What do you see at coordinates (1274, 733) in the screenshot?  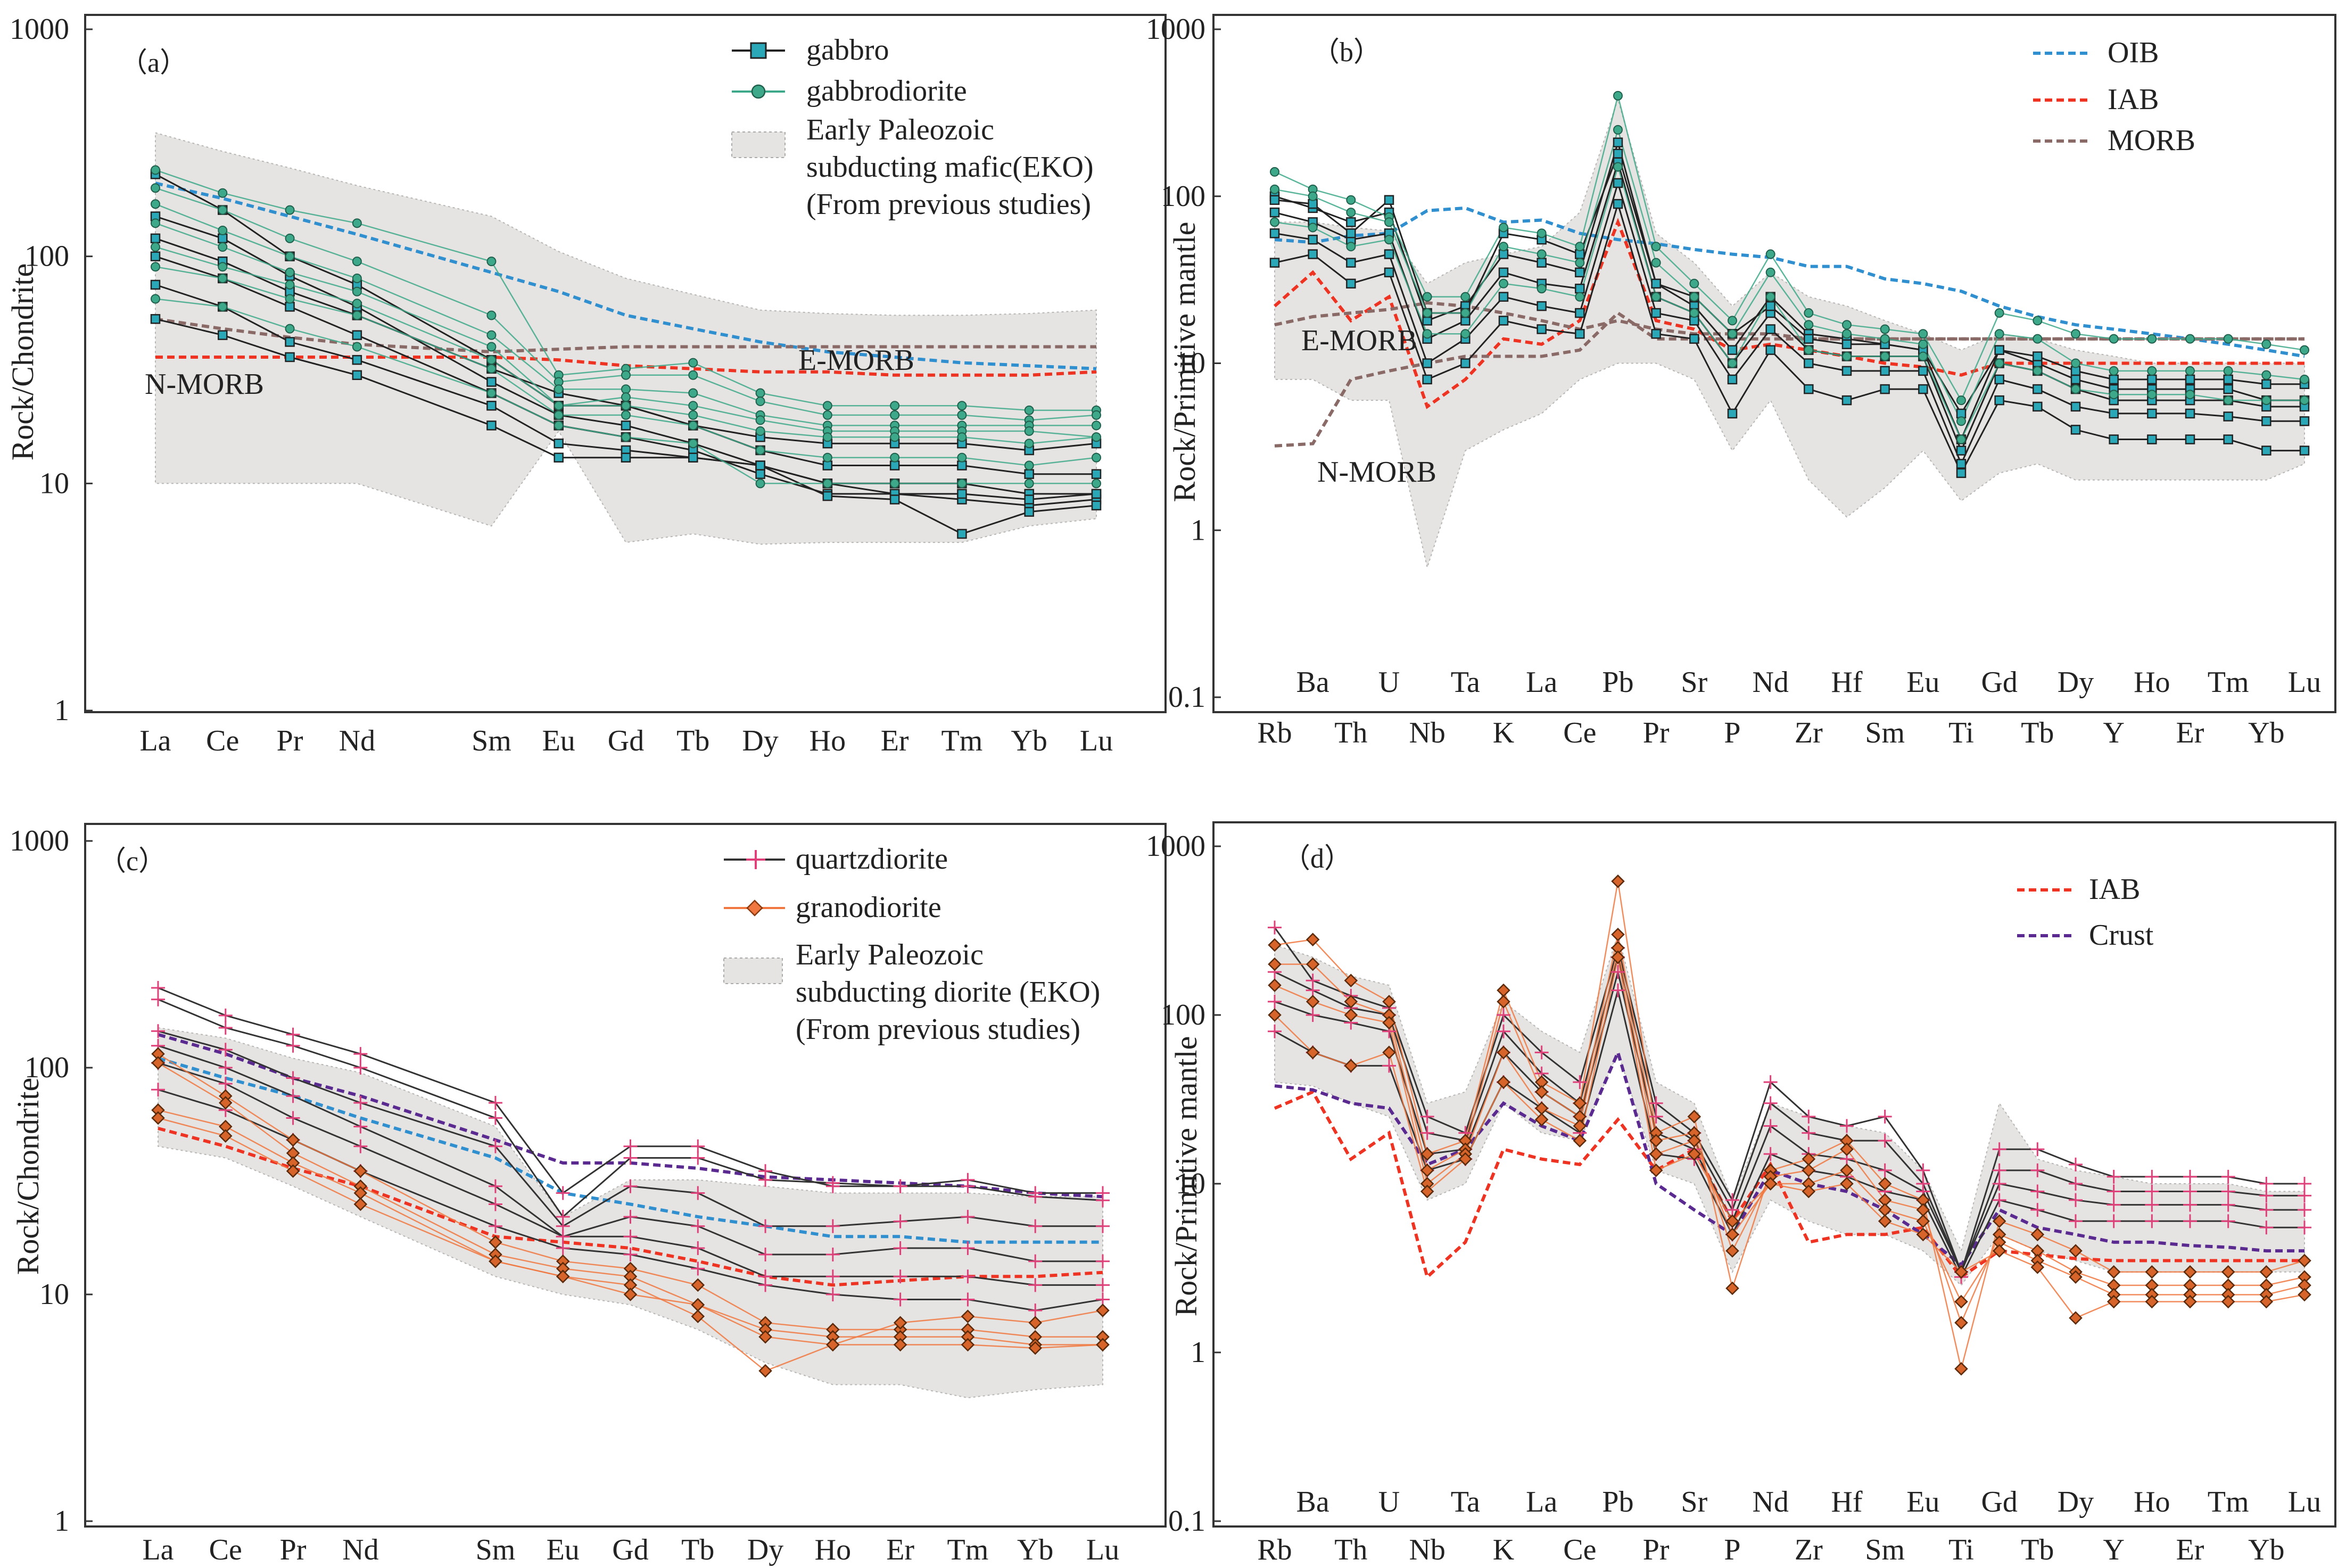 I see `x-tick-label-bottom: Rb` at bounding box center [1274, 733].